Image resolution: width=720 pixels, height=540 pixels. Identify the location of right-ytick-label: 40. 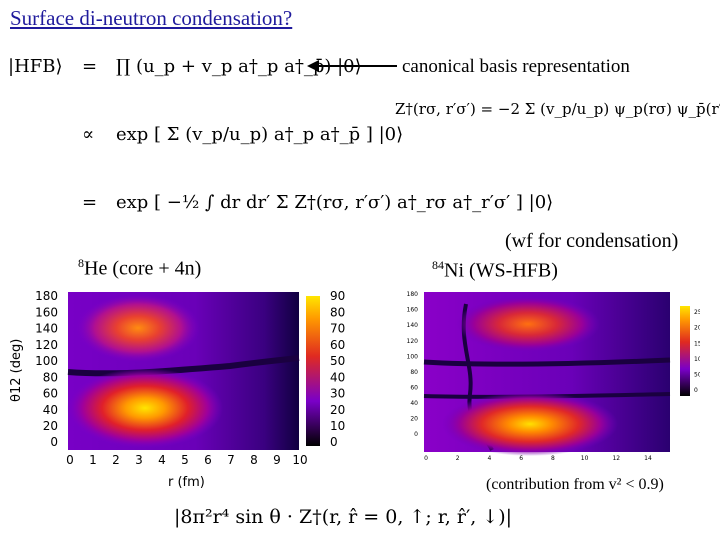
(414, 403).